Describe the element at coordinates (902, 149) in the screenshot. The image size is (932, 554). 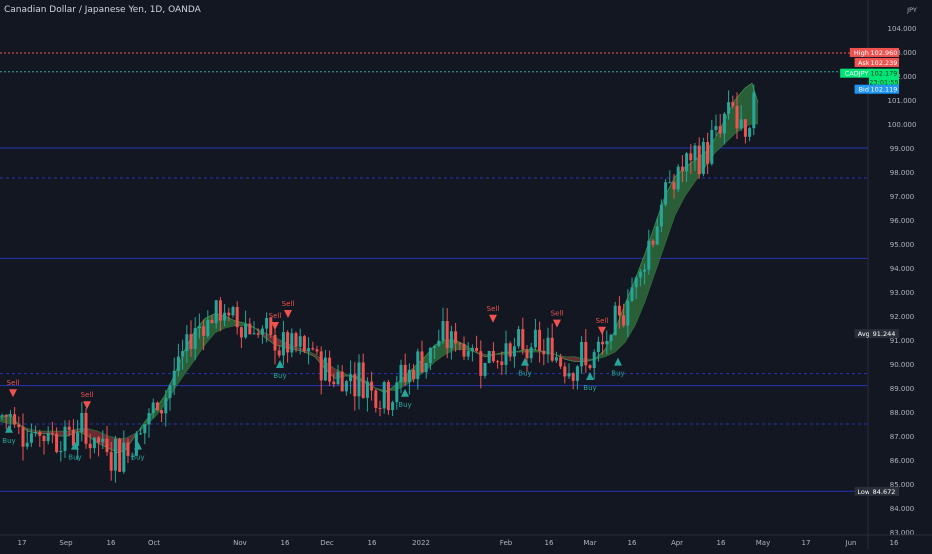
I see `y-tick-label: 99.000` at that location.